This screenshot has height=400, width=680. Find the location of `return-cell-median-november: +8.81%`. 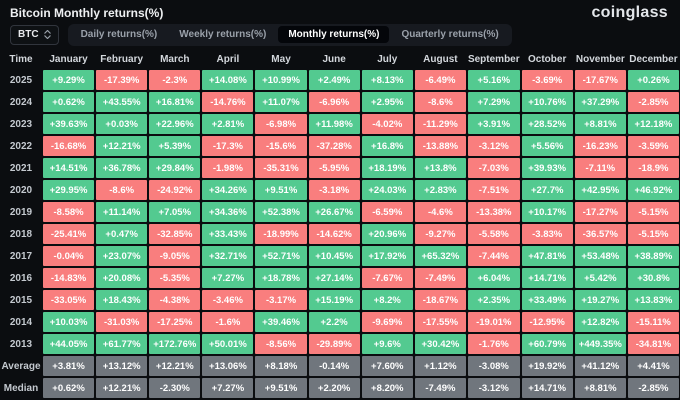

return-cell-median-november: +8.81% is located at coordinates (600, 388).